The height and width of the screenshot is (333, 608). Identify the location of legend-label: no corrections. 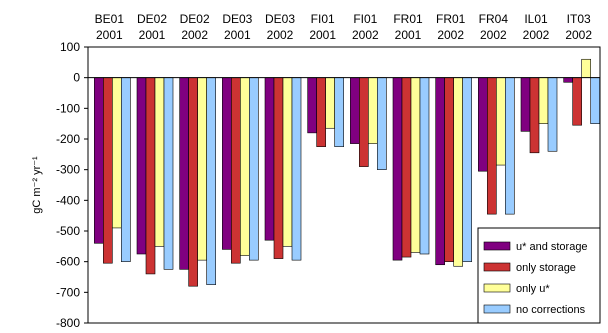
(551, 310).